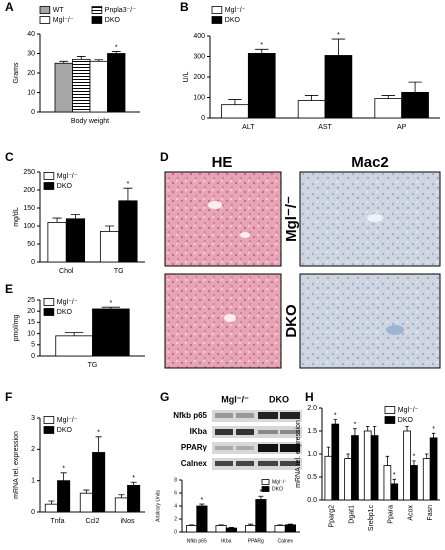 The image size is (445, 550). What do you see at coordinates (16, 73) in the screenshot?
I see `y-axis-label: Grams` at bounding box center [16, 73].